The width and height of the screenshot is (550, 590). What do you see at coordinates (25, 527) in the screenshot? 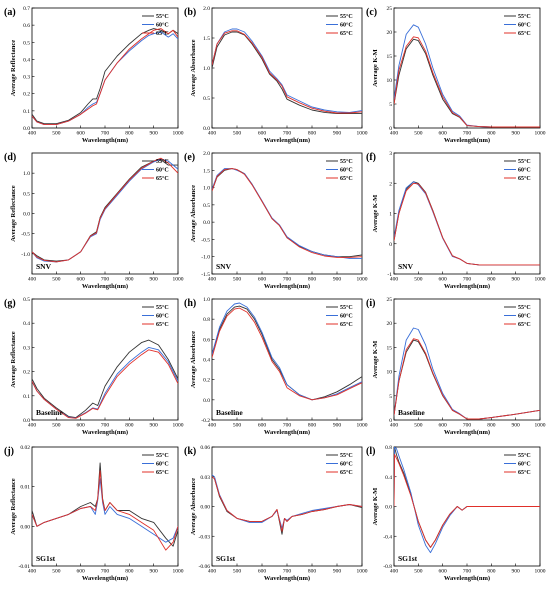
I see `y-tick-label: 0.00` at bounding box center [25, 527].